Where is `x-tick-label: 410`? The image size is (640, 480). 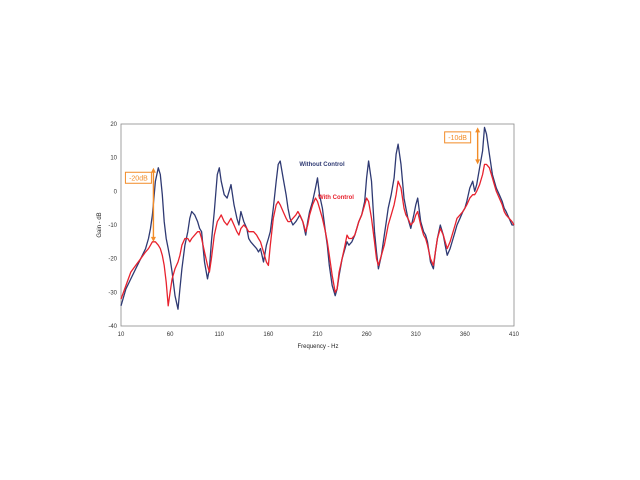
x-tick-label: 410 is located at coordinates (514, 335).